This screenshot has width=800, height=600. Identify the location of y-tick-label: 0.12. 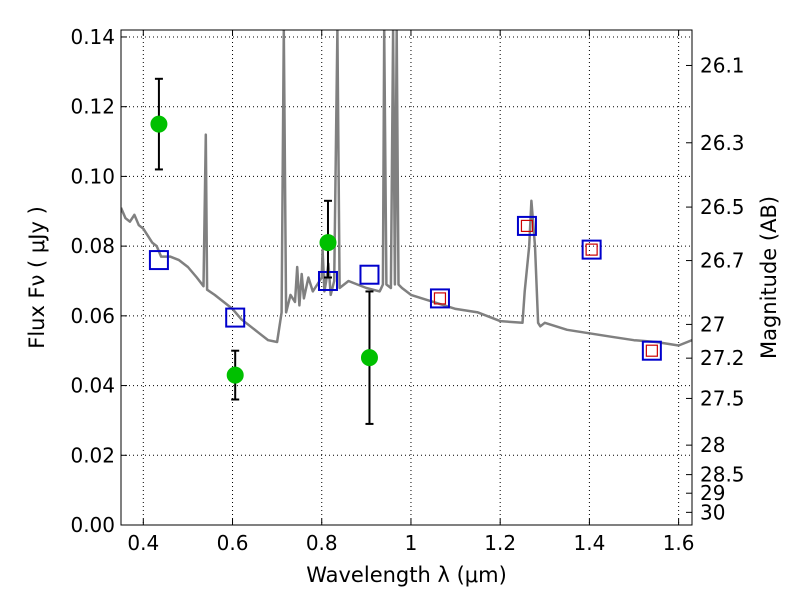
(92, 107).